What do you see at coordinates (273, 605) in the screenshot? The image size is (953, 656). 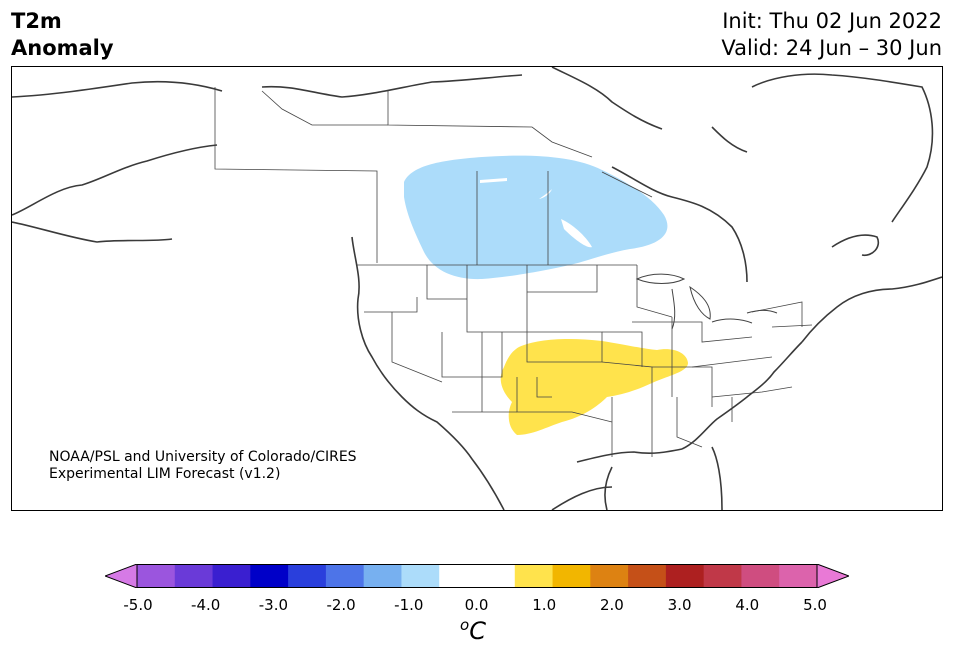 I see `colorbar-tick-label: -3.0` at bounding box center [273, 605].